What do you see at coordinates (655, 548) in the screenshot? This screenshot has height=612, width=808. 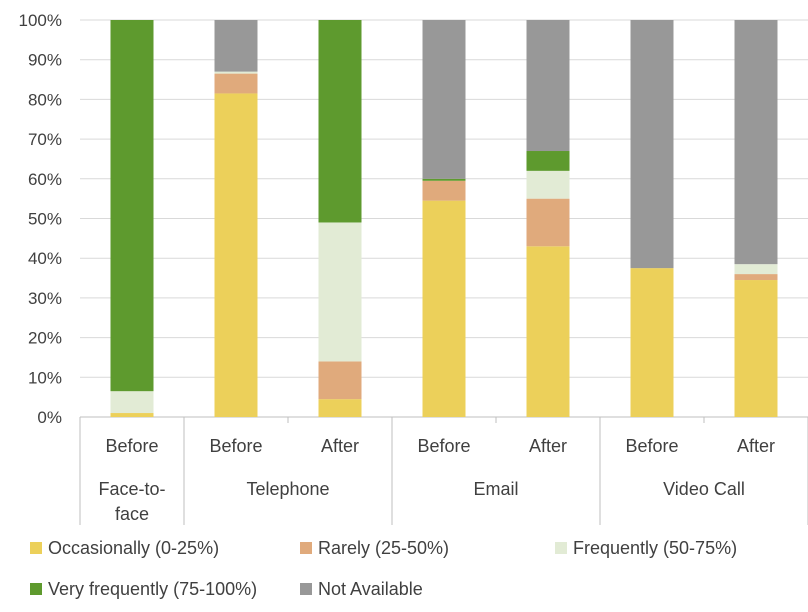 I see `legend-label: Frequently (50-75%)` at bounding box center [655, 548].